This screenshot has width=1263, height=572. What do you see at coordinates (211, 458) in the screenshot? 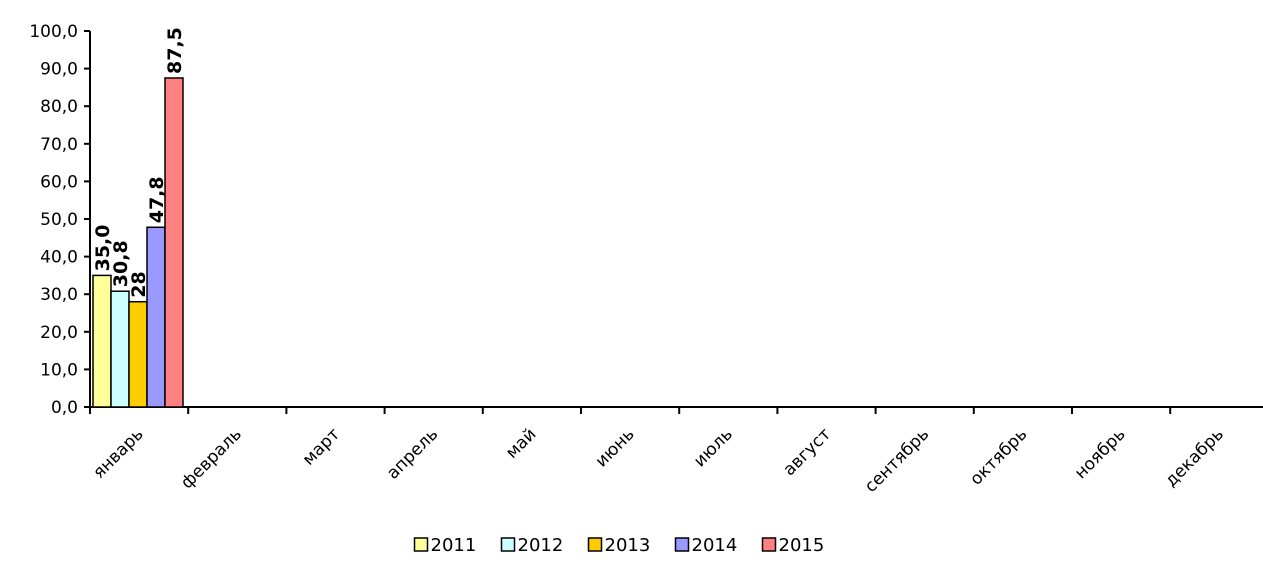
I see `x-category-label: февраль` at bounding box center [211, 458].